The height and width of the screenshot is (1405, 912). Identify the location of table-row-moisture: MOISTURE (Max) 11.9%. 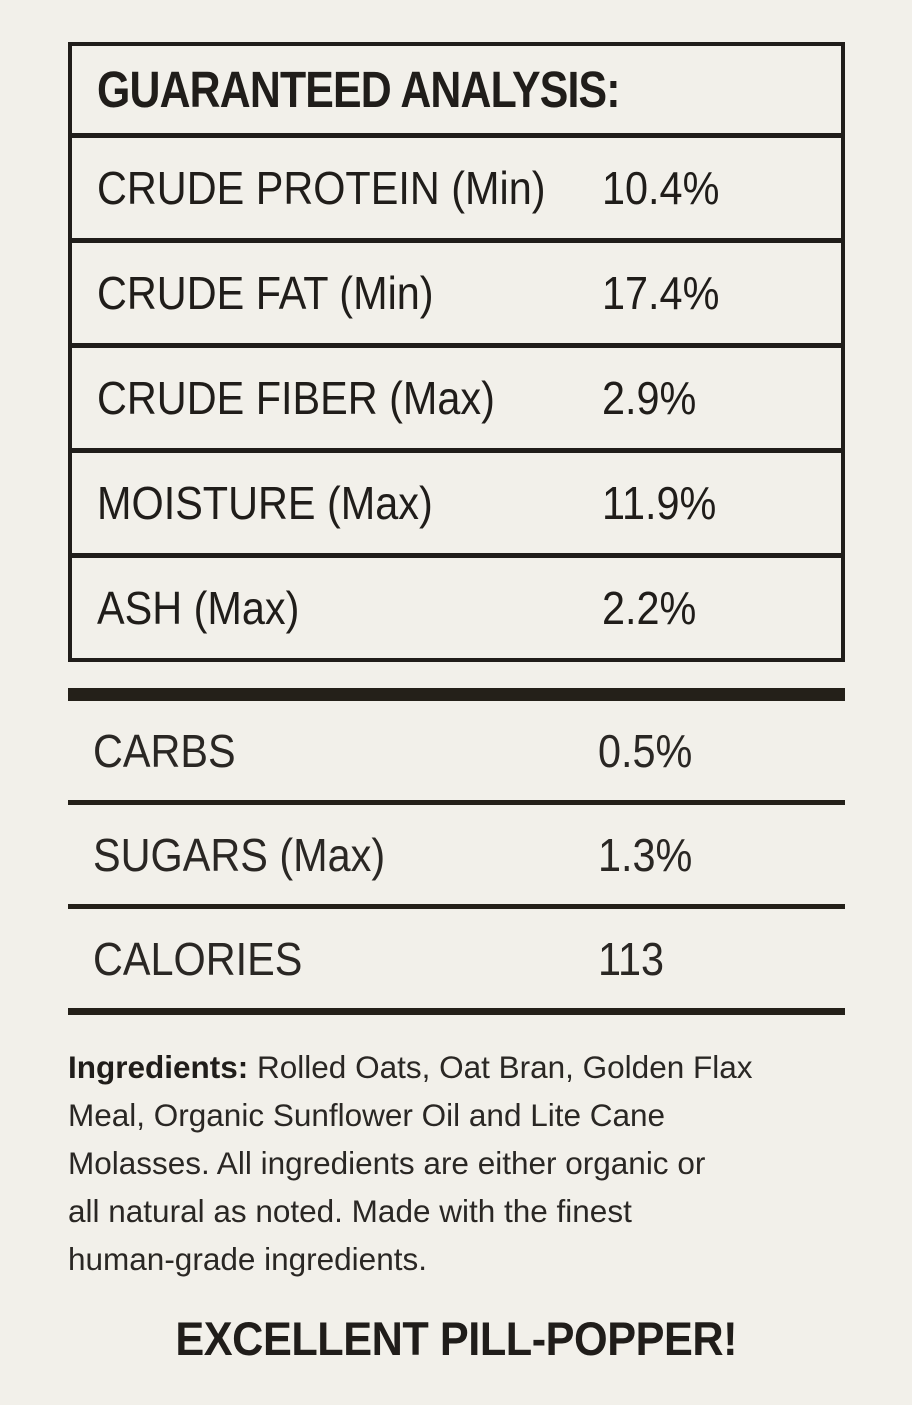
(456, 505).